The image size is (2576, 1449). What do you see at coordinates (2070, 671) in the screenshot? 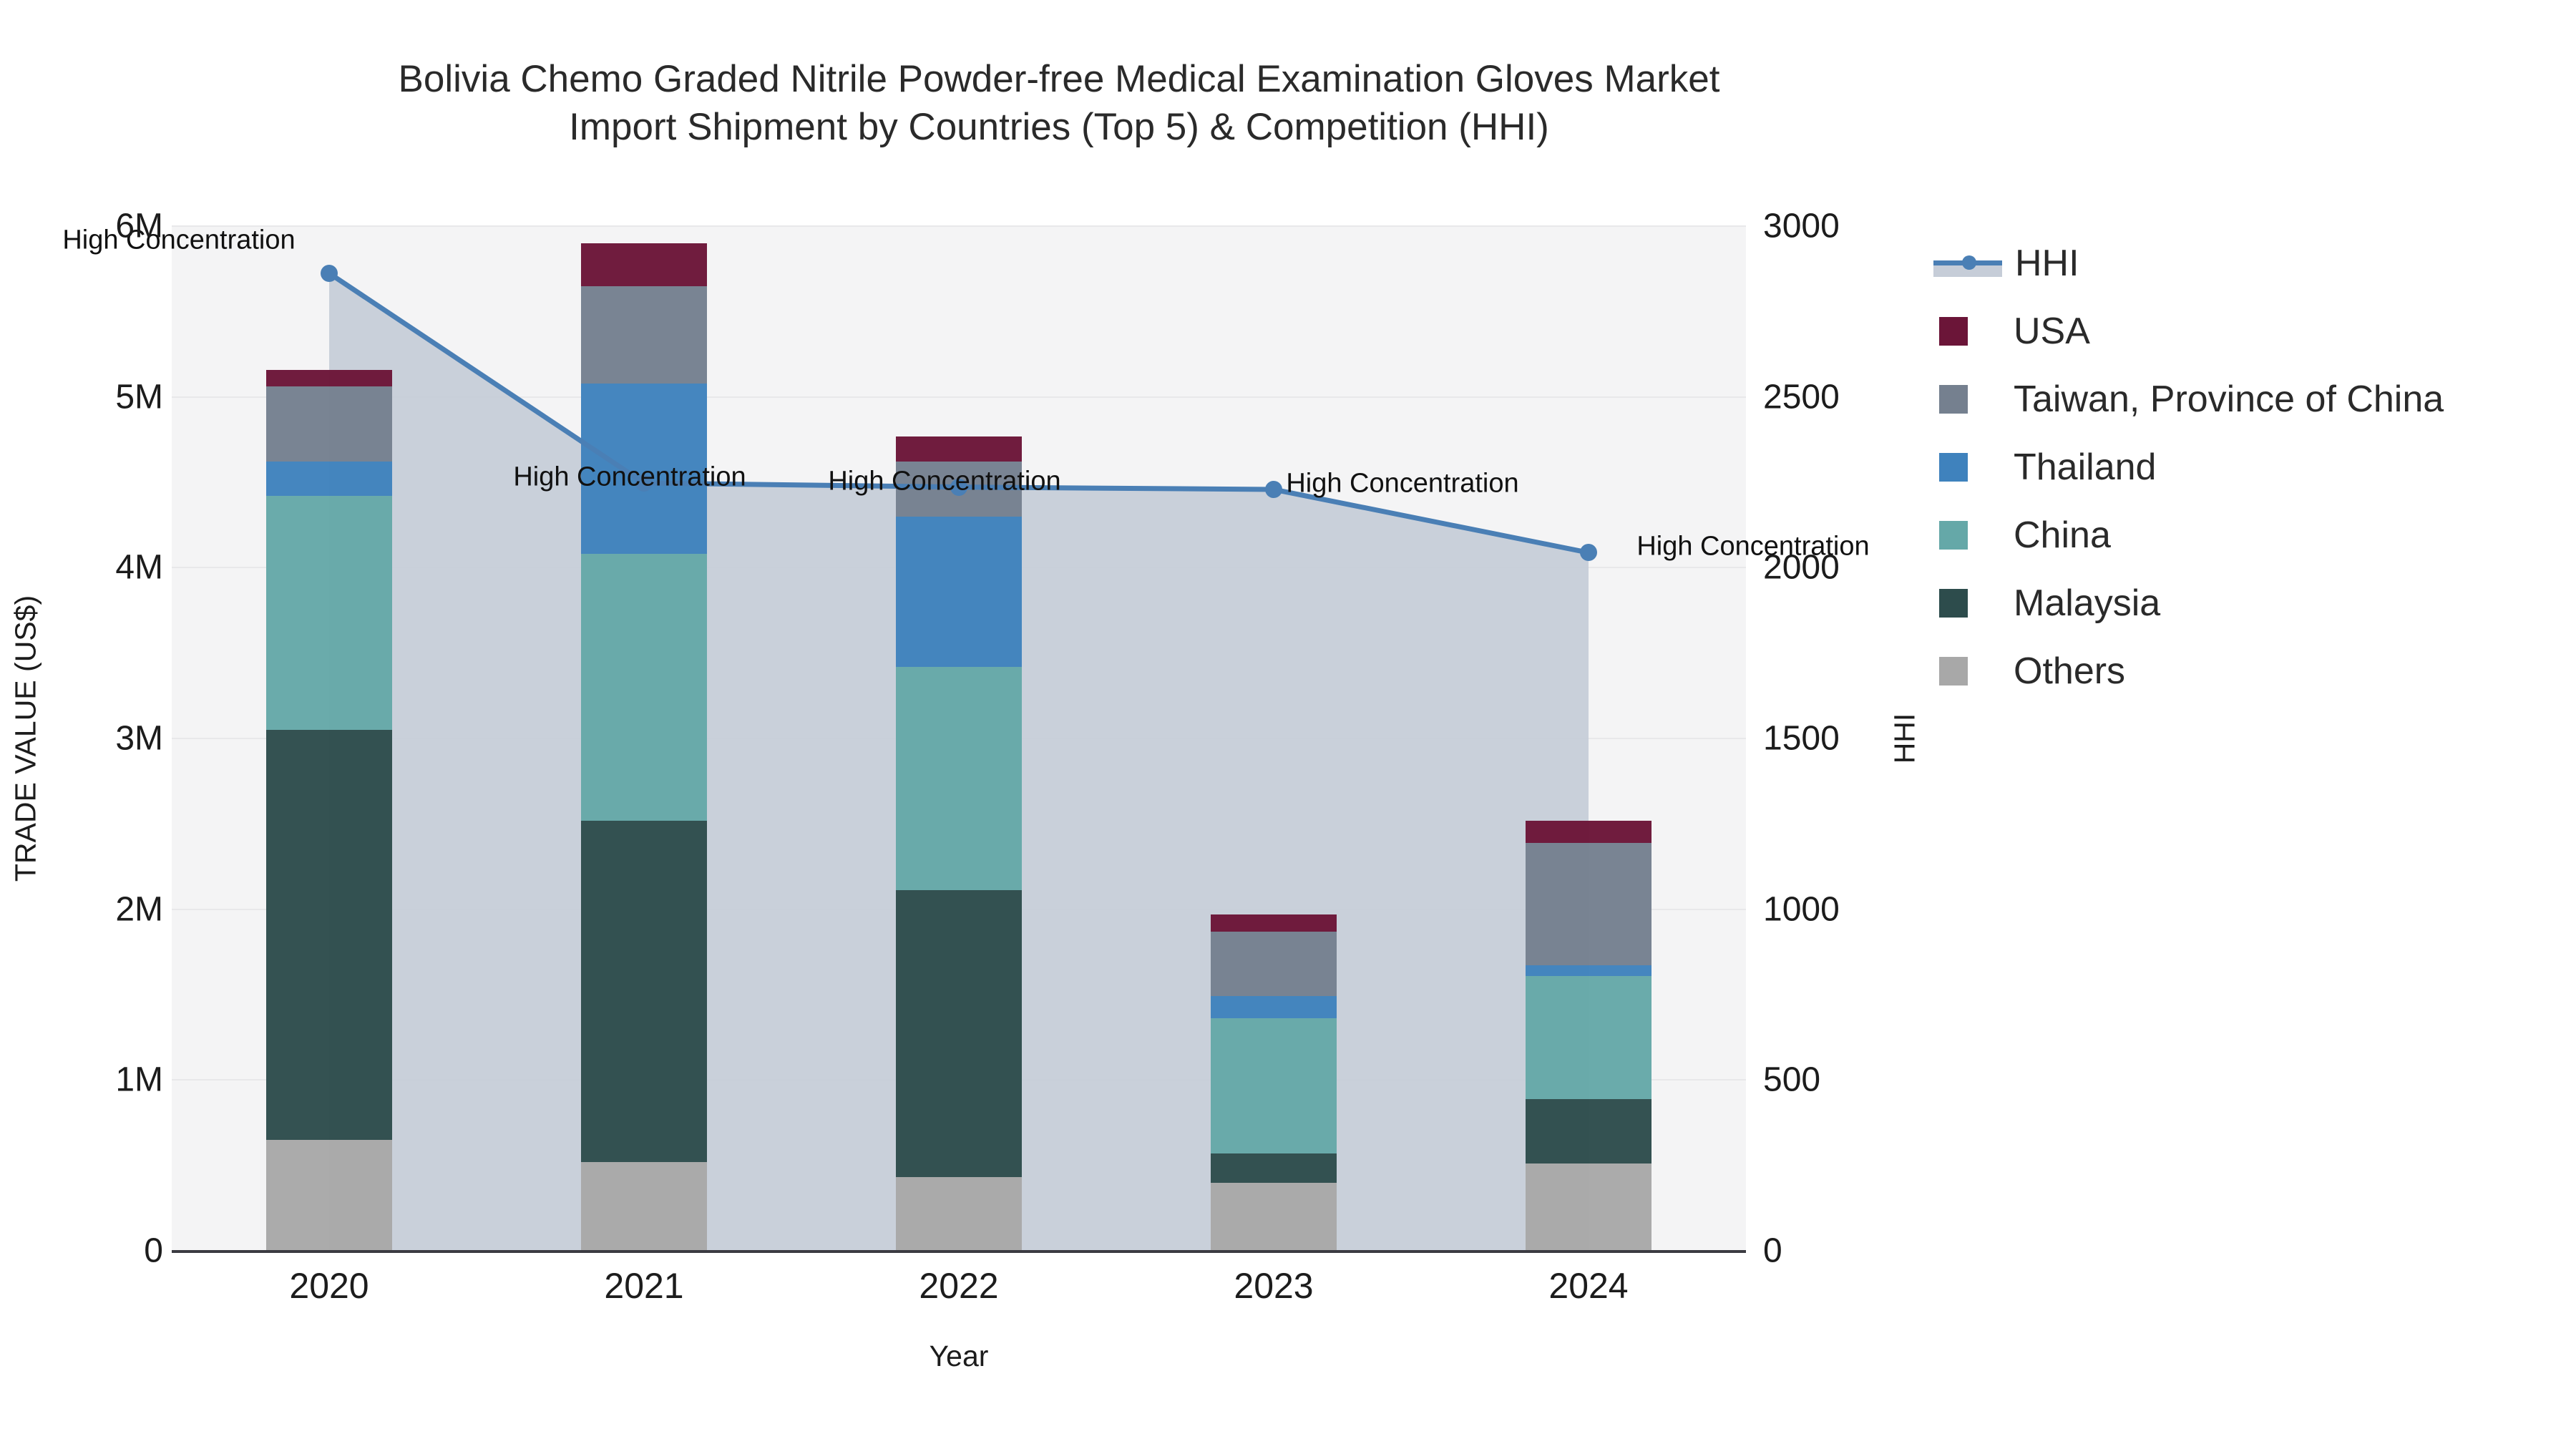
I see `legend-item-label: Others` at bounding box center [2070, 671].